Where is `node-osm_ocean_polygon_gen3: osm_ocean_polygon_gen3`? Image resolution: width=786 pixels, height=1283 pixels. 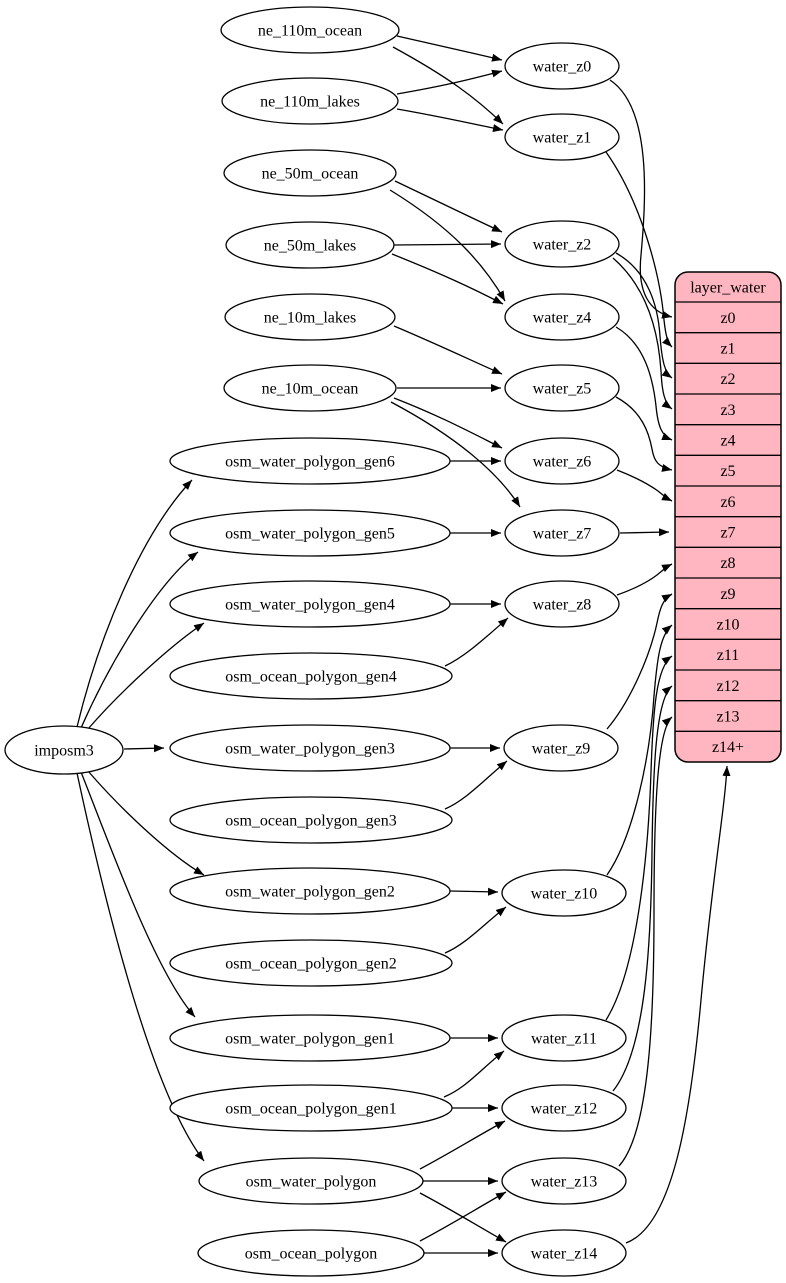 node-osm_ocean_polygon_gen3: osm_ocean_polygon_gen3 is located at coordinates (311, 820).